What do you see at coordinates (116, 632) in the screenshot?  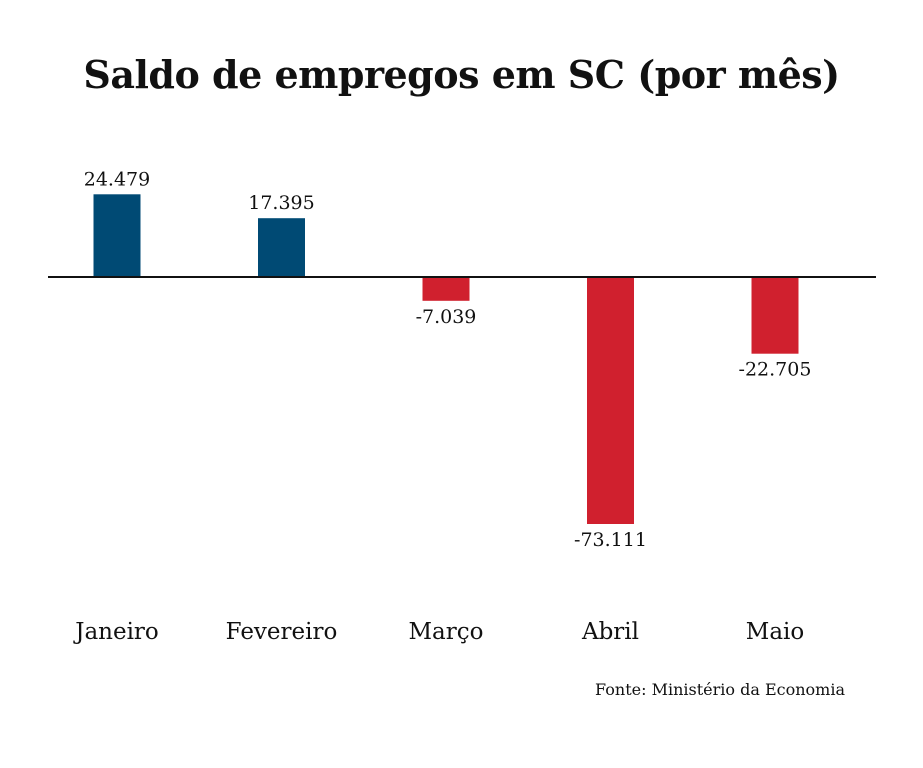 I see `category-label-0: Janeiro` at bounding box center [116, 632].